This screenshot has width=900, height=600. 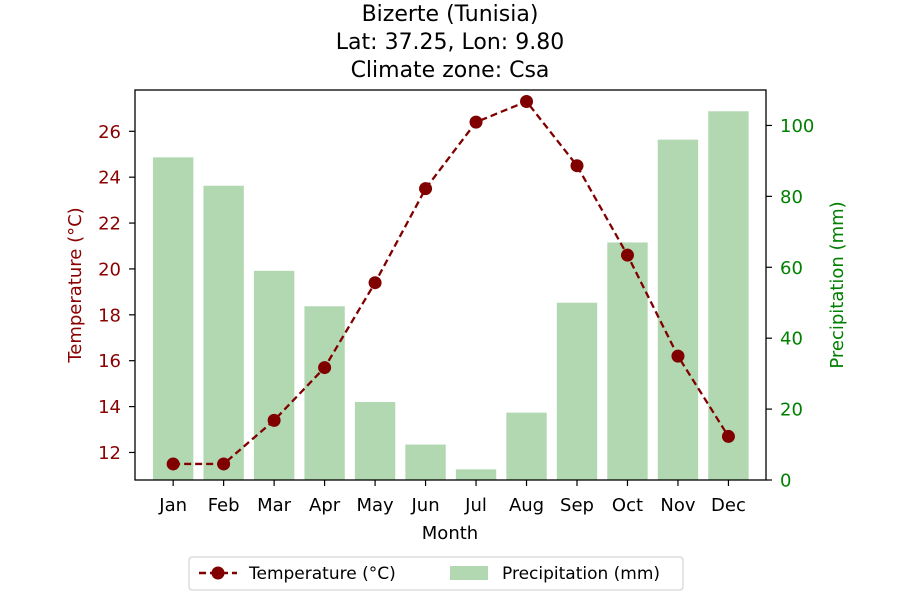 What do you see at coordinates (475, 505) in the screenshot?
I see `x-tick-label-jul: Jul` at bounding box center [475, 505].